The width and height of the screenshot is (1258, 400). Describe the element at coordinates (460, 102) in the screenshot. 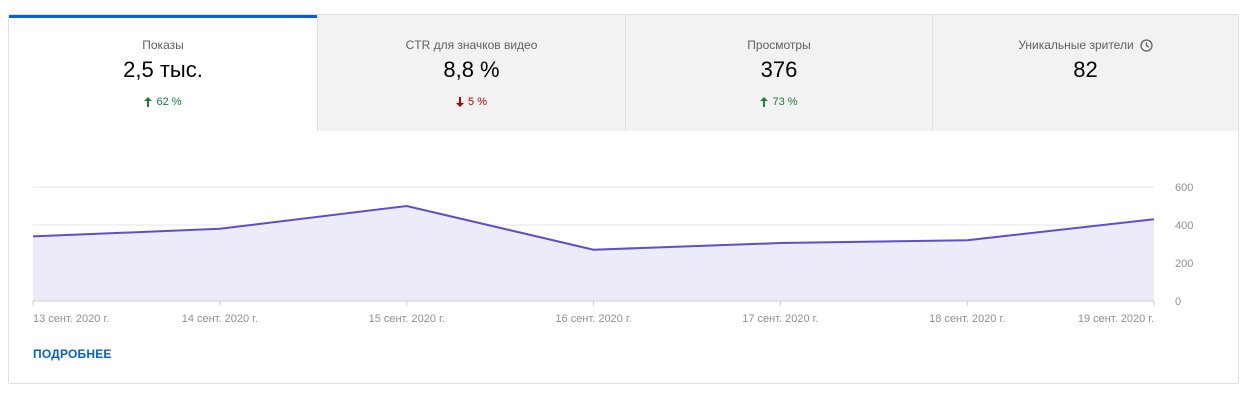

I see `arrow-down-icon` at that location.